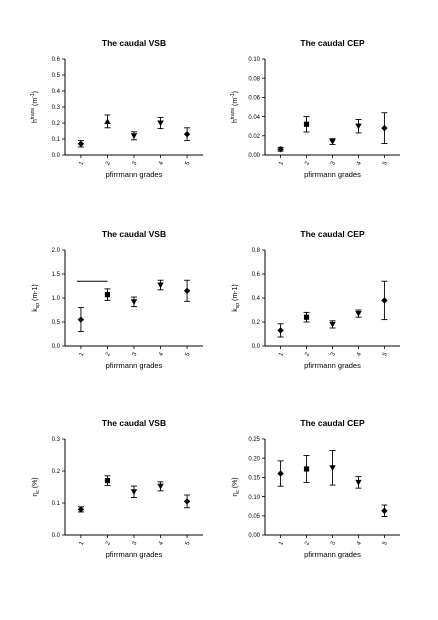 The height and width of the screenshot is (620, 438). What do you see at coordinates (254, 118) in the screenshot?
I see `y-tick-label: 0.04` at bounding box center [254, 118].